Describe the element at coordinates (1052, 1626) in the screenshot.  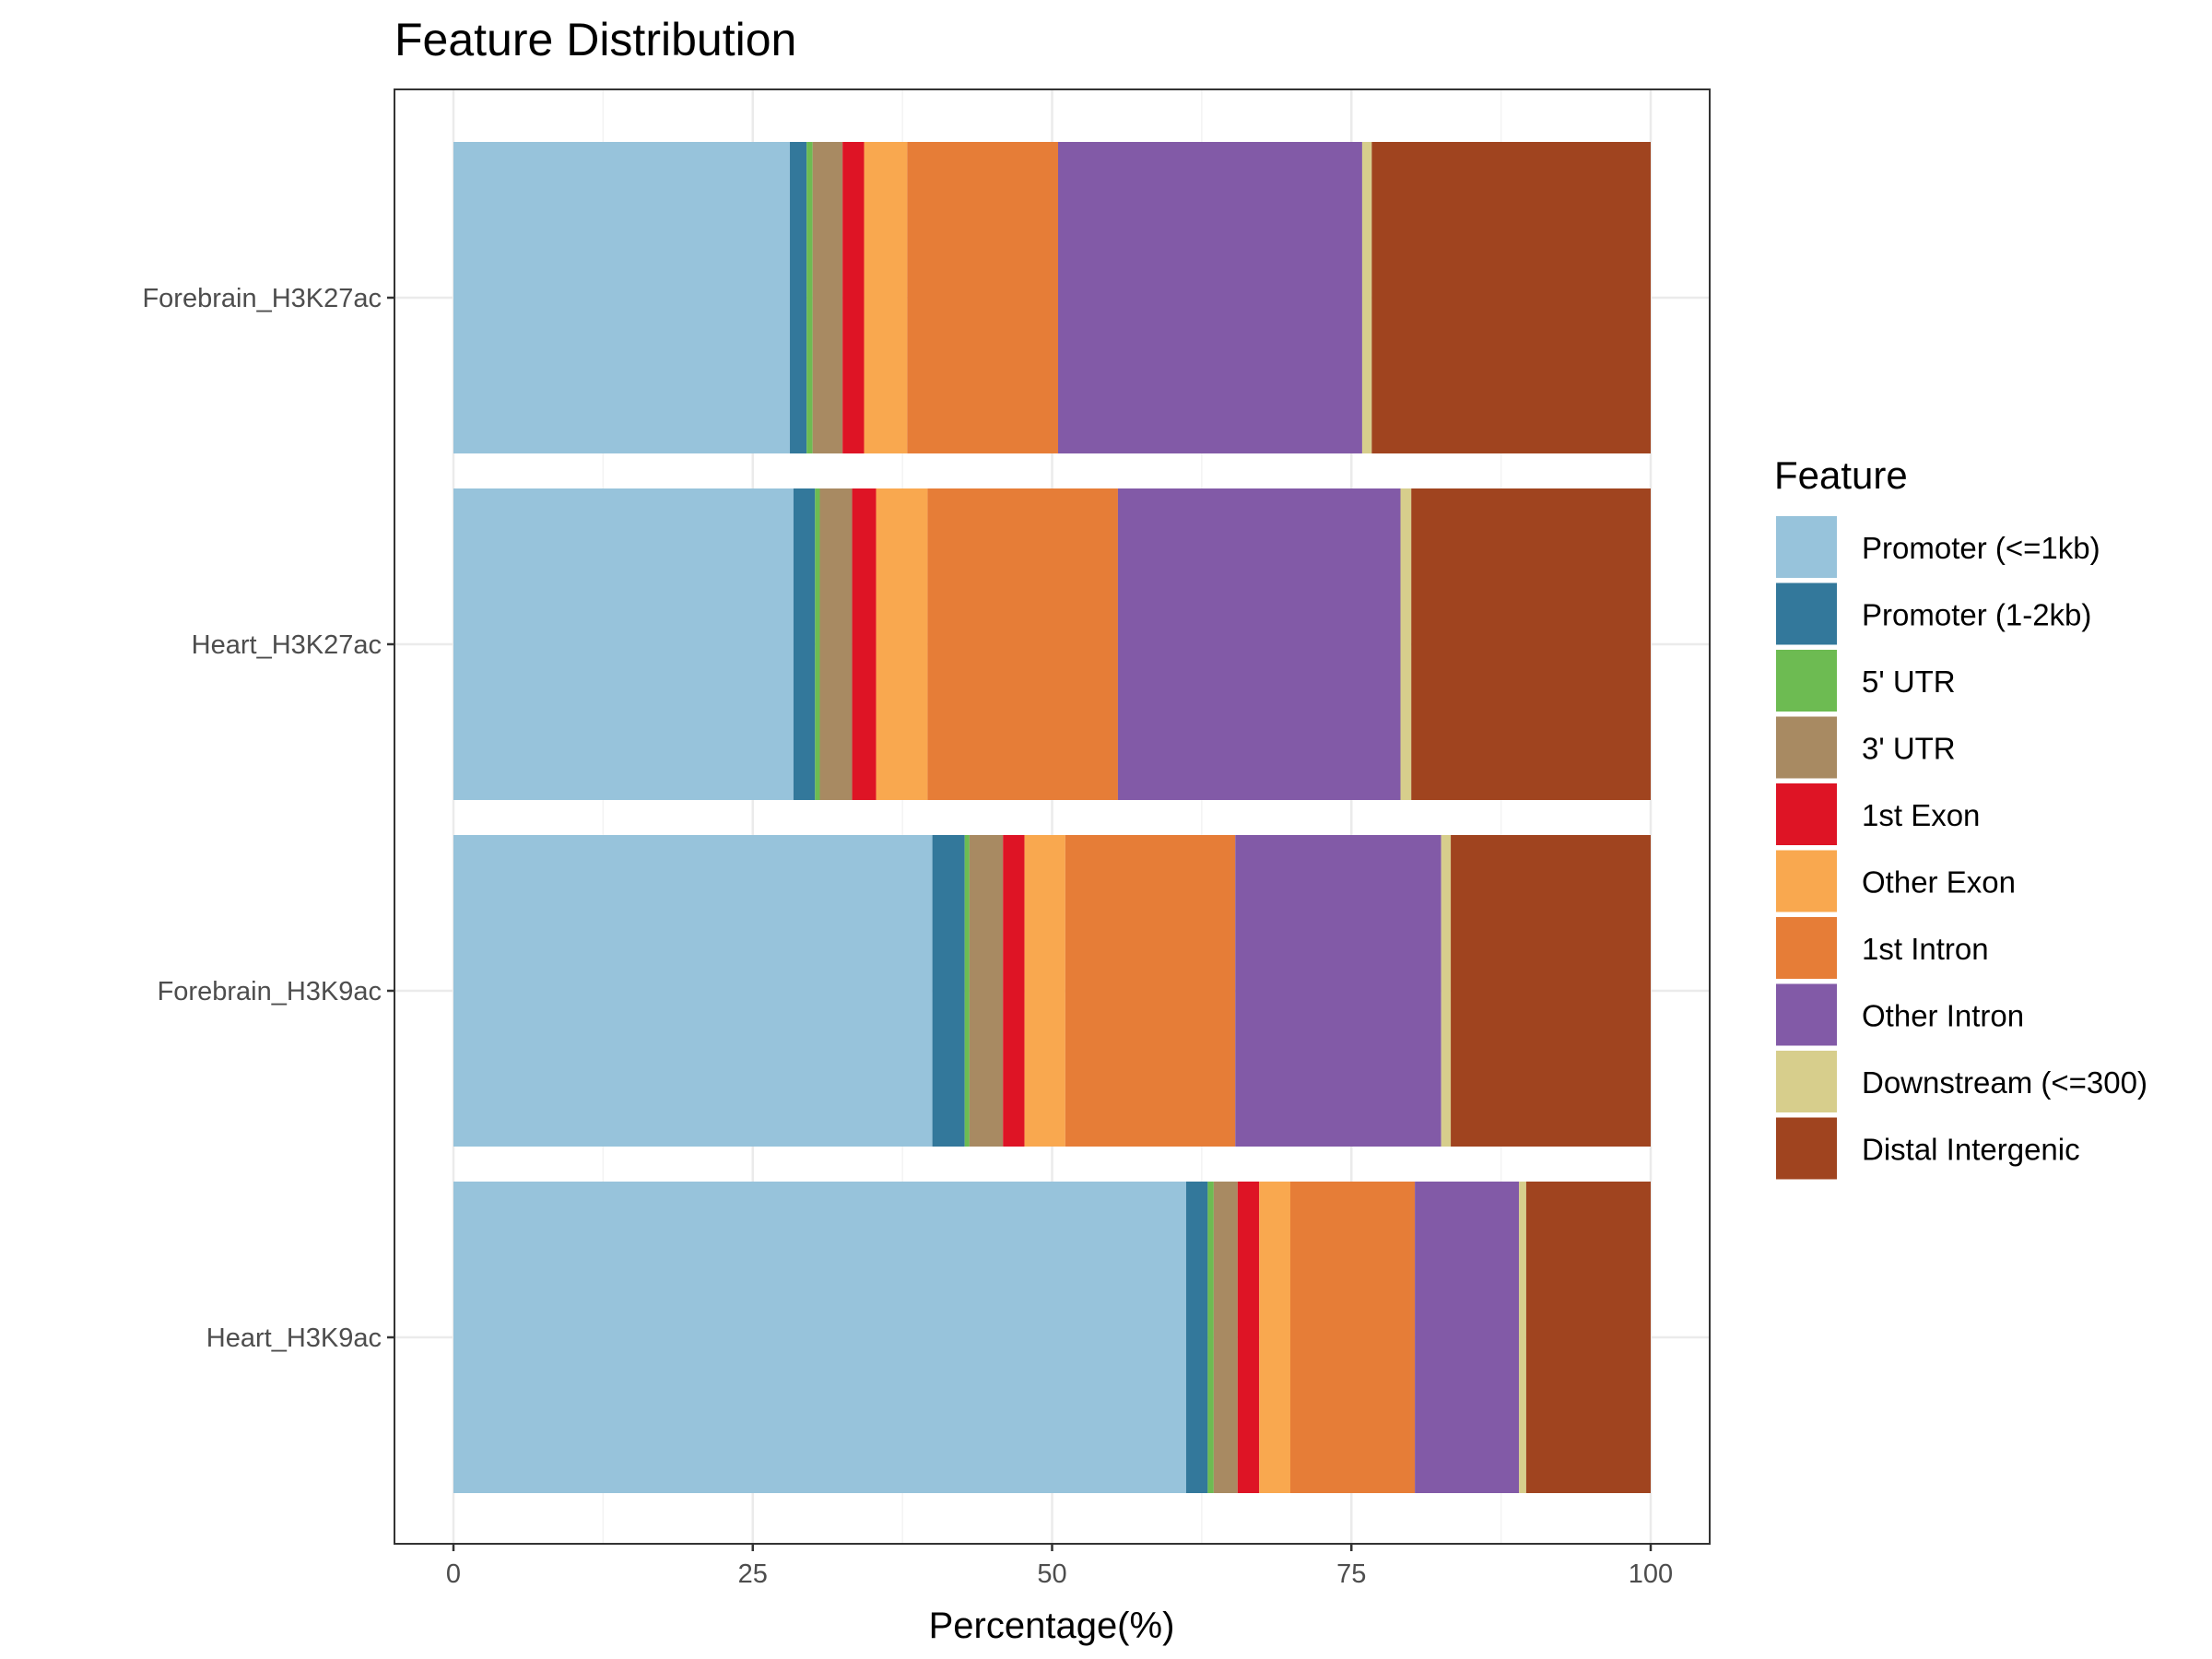
I see `x-axis-title: Percentage(%)` at that location.